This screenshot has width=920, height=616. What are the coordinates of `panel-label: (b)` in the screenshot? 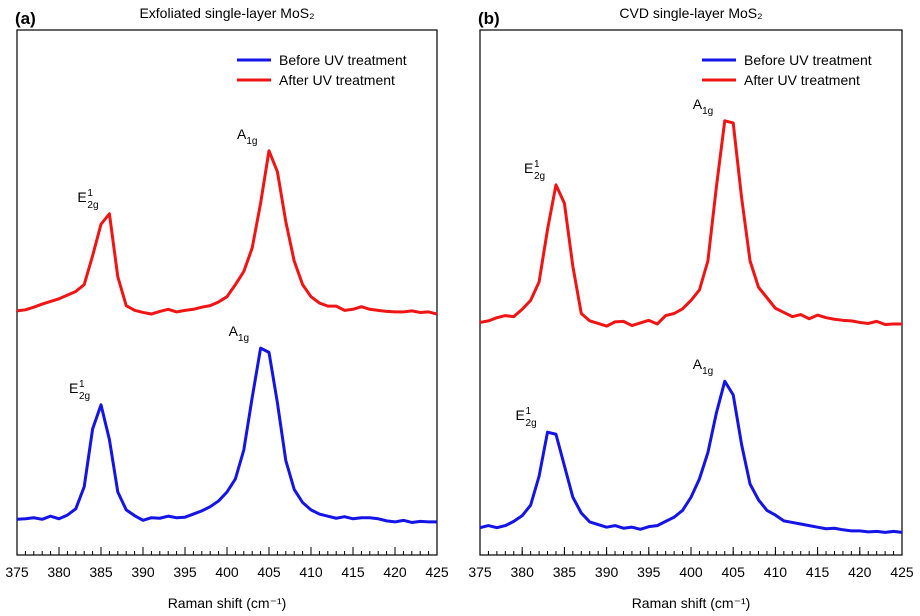 It's located at (489, 18).